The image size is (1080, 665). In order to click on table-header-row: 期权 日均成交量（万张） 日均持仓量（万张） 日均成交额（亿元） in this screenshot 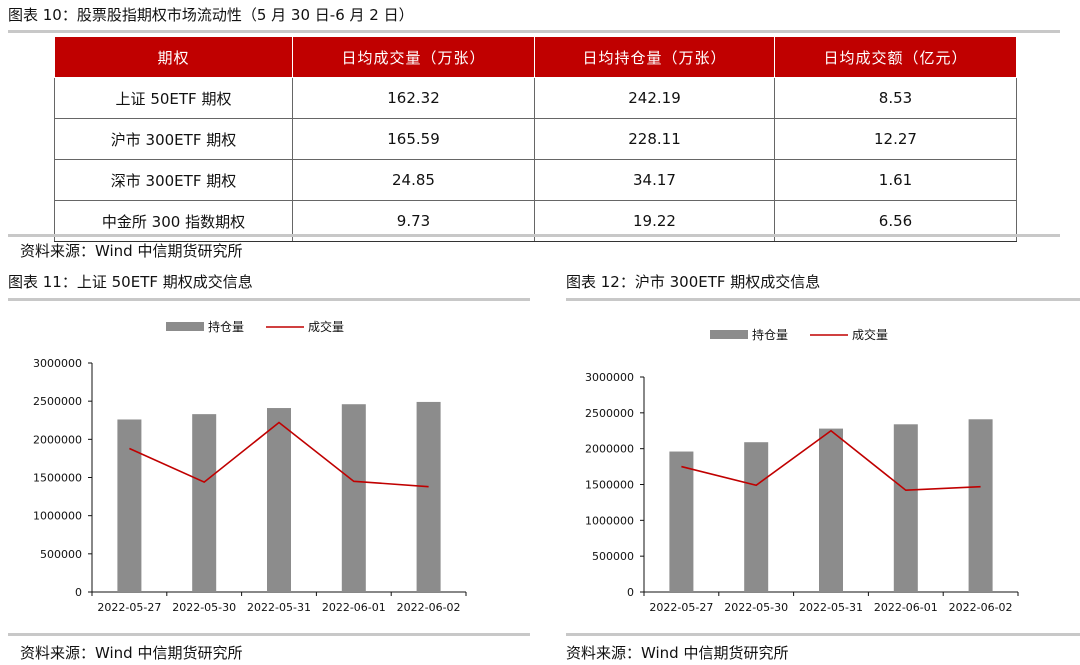, I will do `click(535, 57)`.